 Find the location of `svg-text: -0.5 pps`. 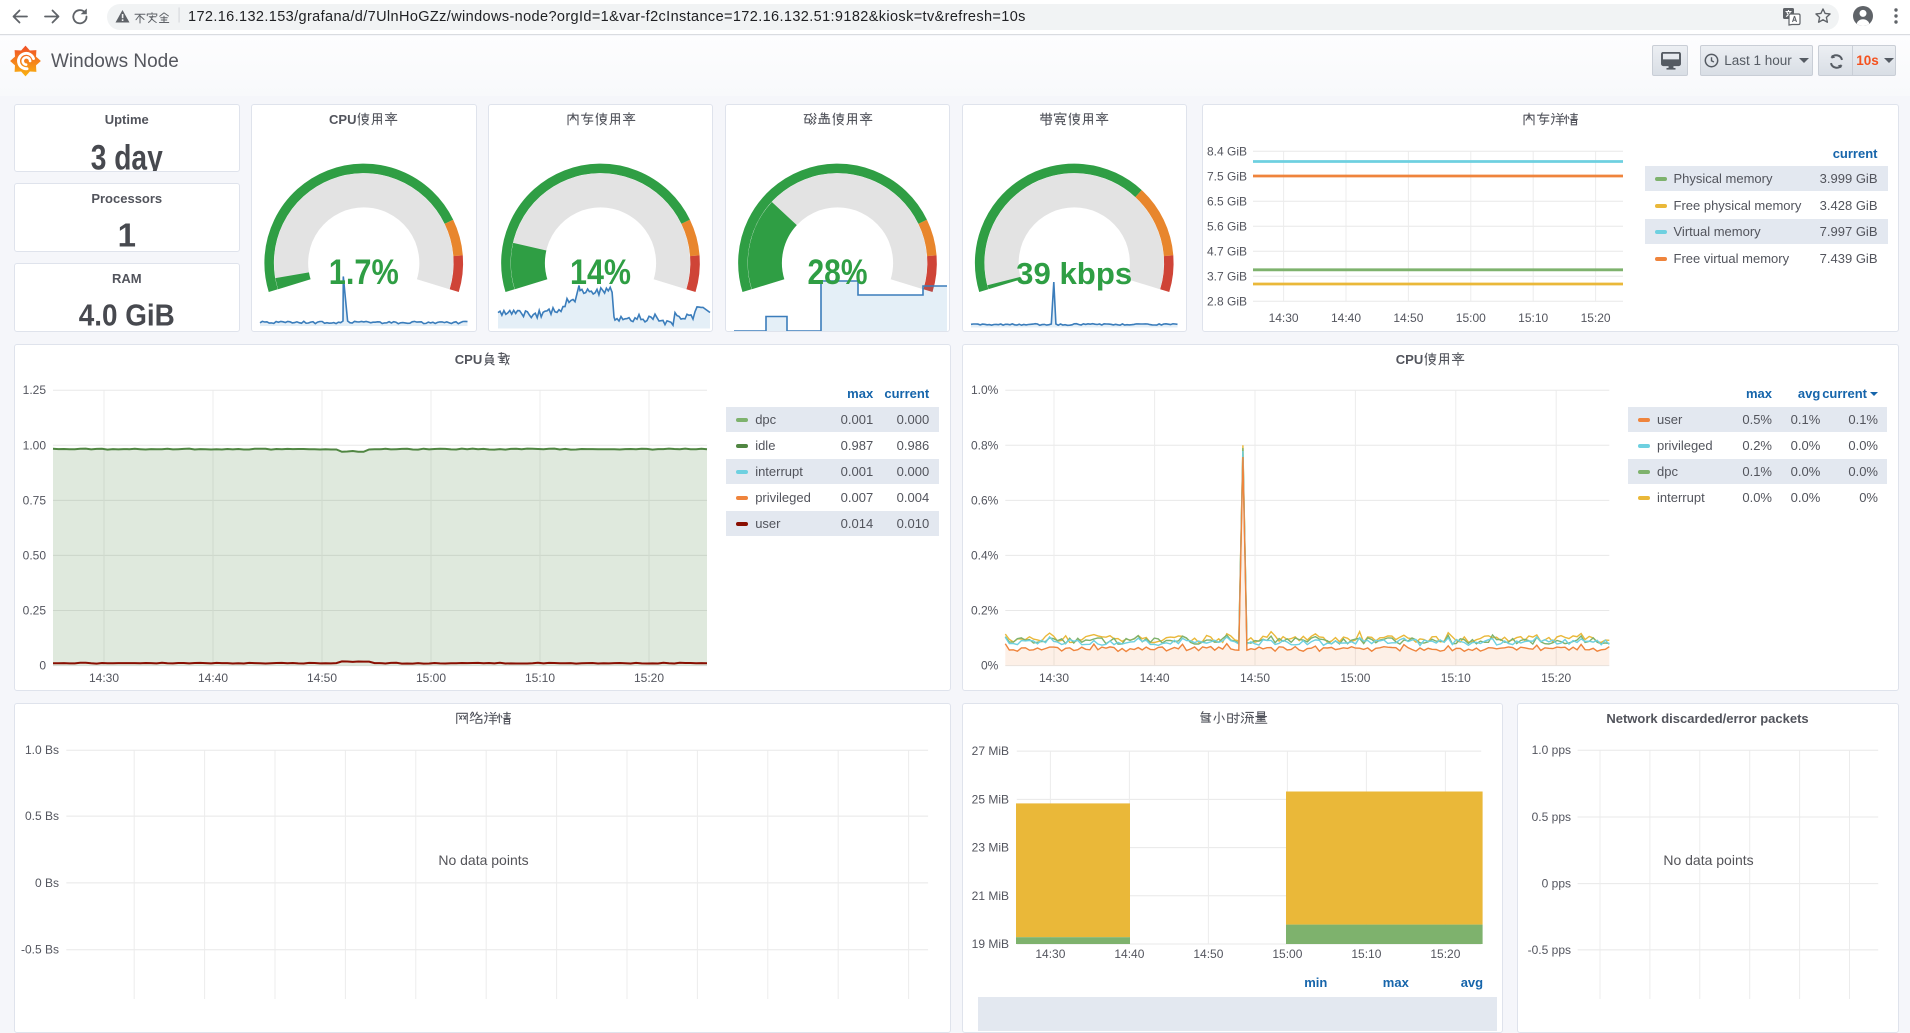

svg-text: -0.5 pps is located at coordinates (1548, 949).